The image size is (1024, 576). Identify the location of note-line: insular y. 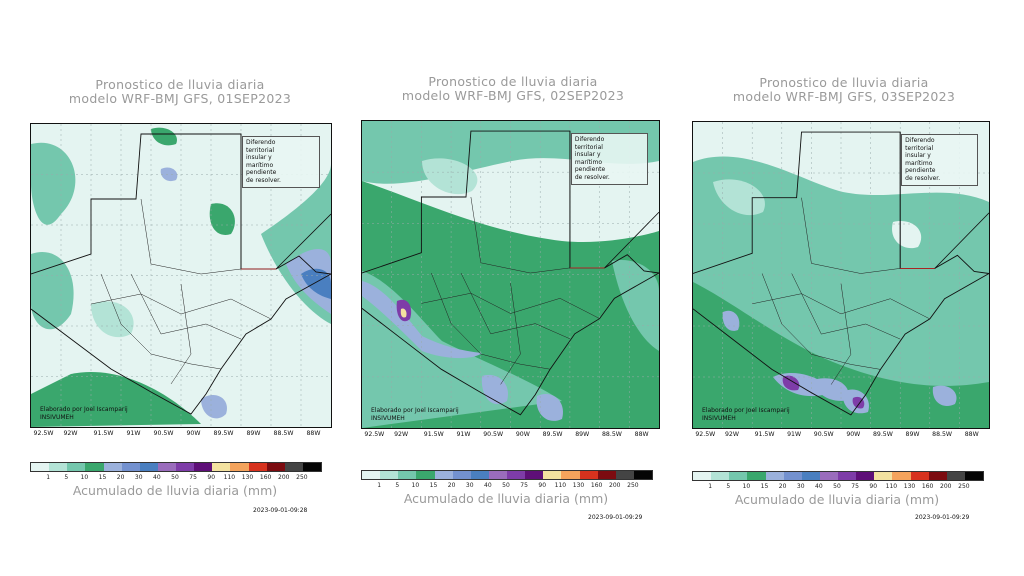
(259, 158).